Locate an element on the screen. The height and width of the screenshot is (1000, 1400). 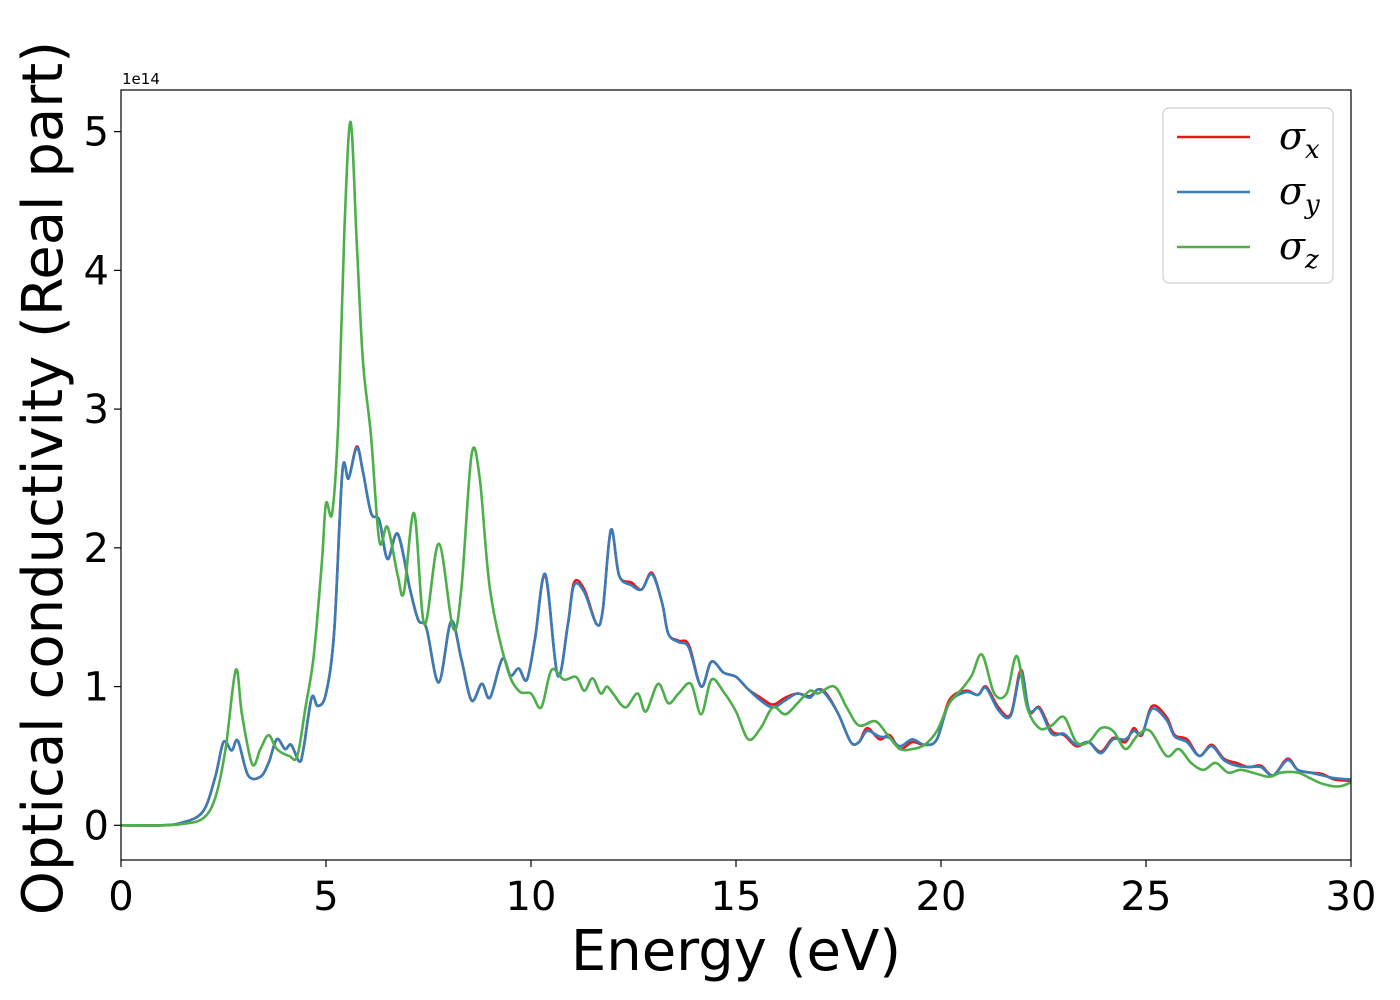
y-tick-label: 0 is located at coordinates (96, 826).